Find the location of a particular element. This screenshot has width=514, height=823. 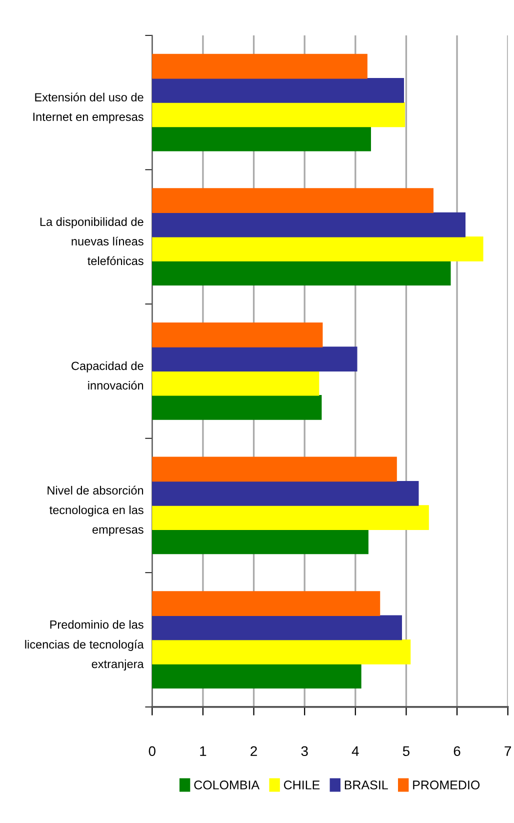

y-tick-label: Extensión del uso de Internet en empresas is located at coordinates (88, 108).